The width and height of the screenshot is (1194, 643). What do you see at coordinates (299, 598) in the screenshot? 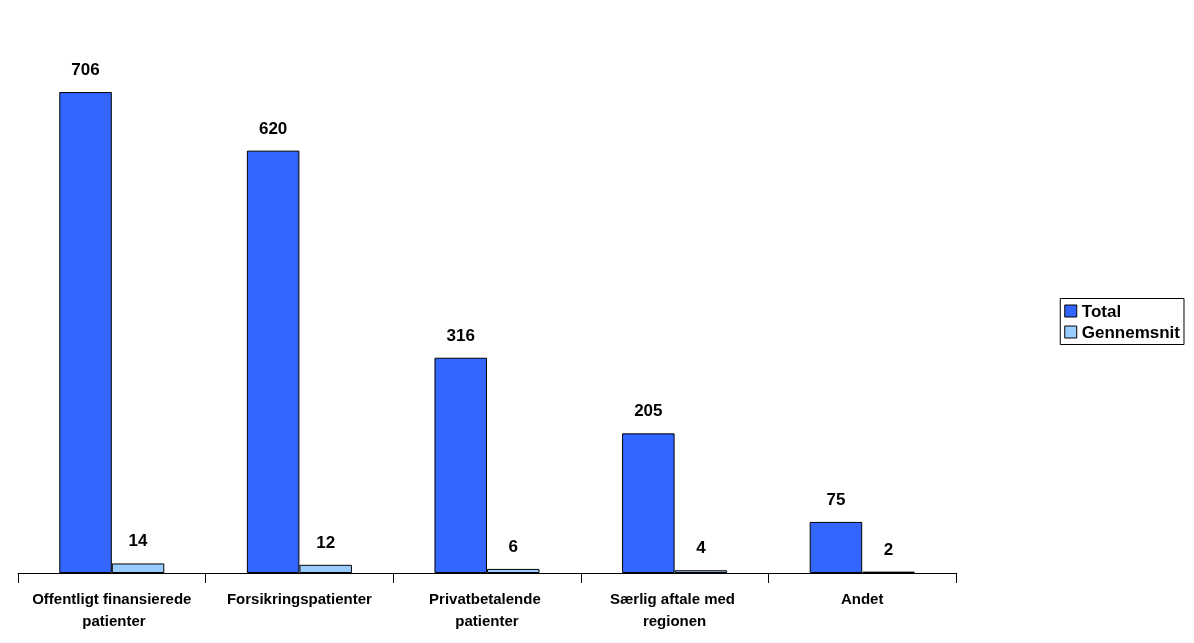
I see `x-tick-label: Forsikringspatienter` at bounding box center [299, 598].